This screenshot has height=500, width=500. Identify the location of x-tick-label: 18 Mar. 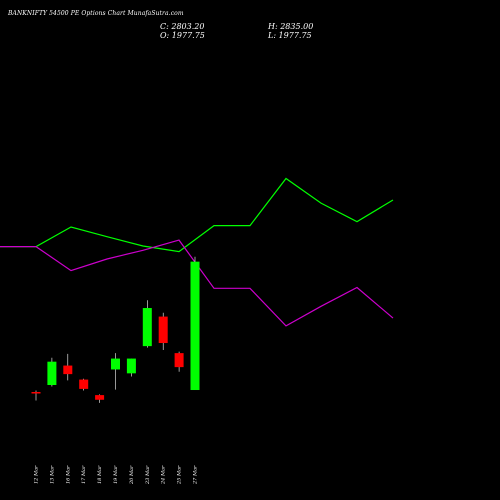
(100, 474).